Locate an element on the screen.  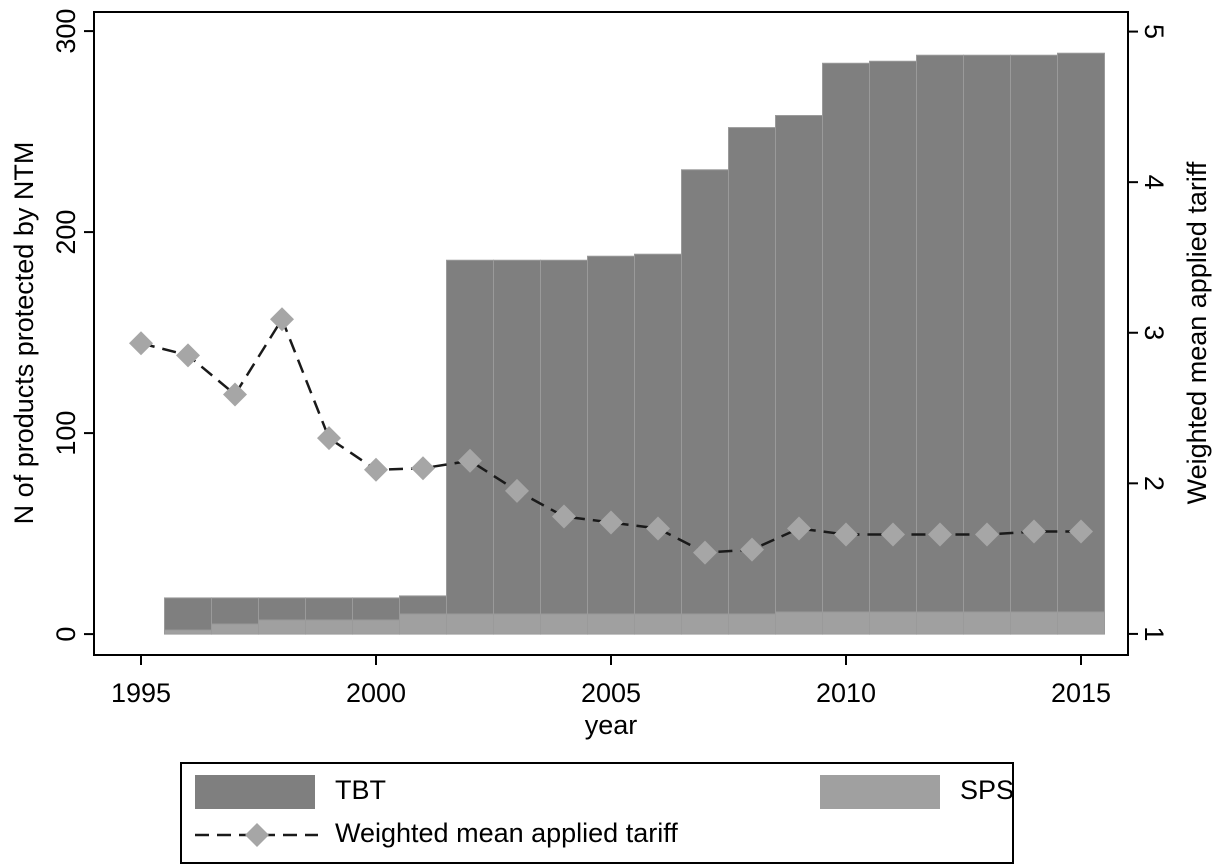
x-tick-label: 2015 is located at coordinates (1081, 693).